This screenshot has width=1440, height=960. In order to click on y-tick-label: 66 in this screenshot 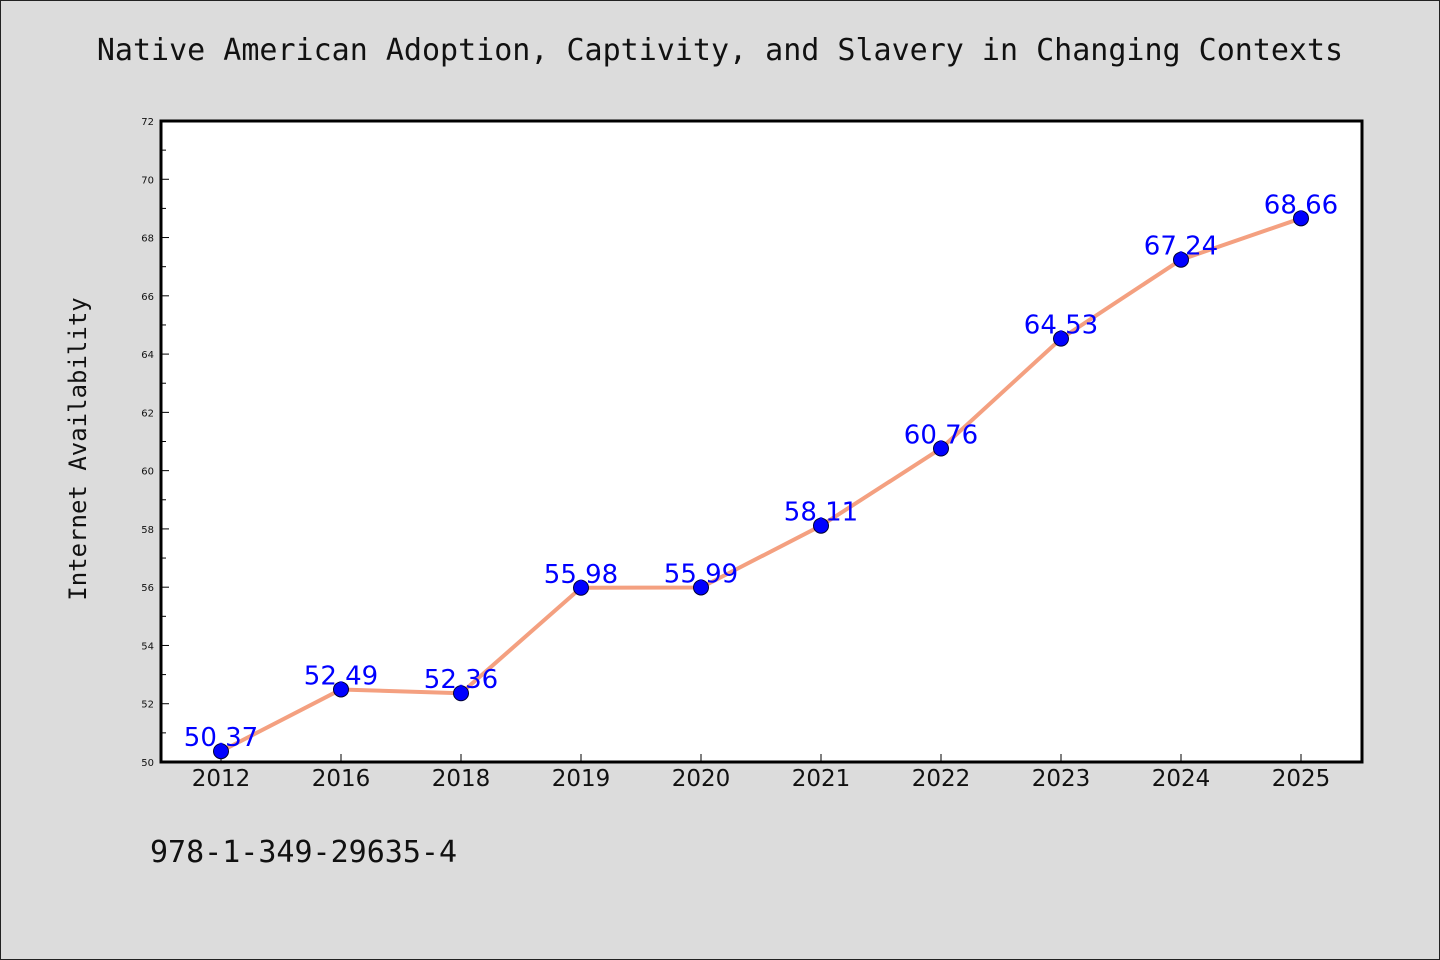, I will do `click(147, 297)`.